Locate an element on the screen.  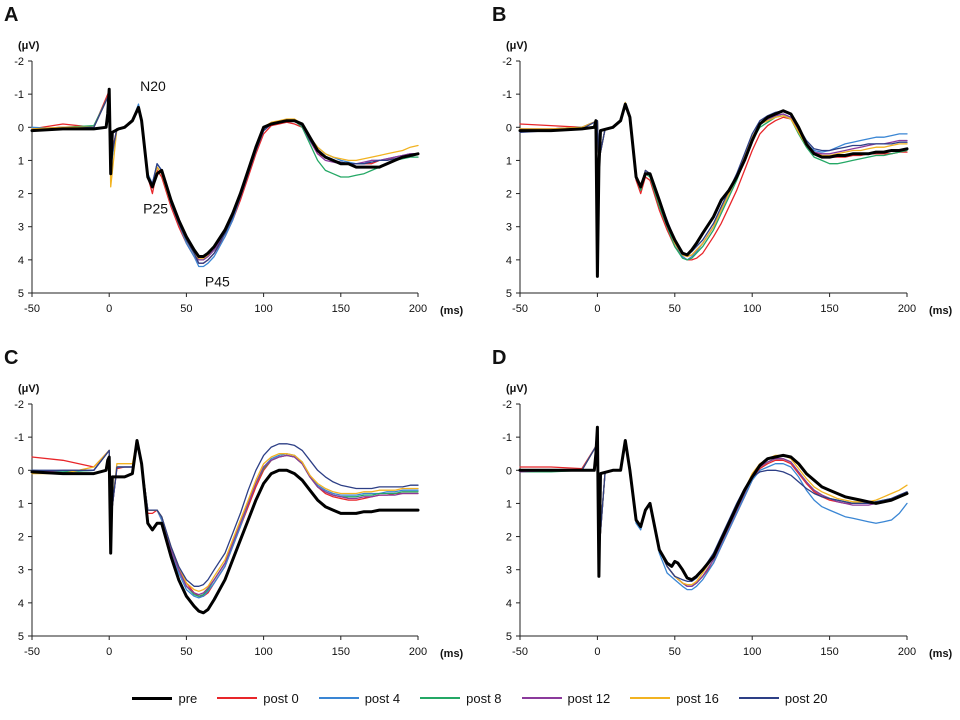
legend-label: post 12 is located at coordinates (589, 698).